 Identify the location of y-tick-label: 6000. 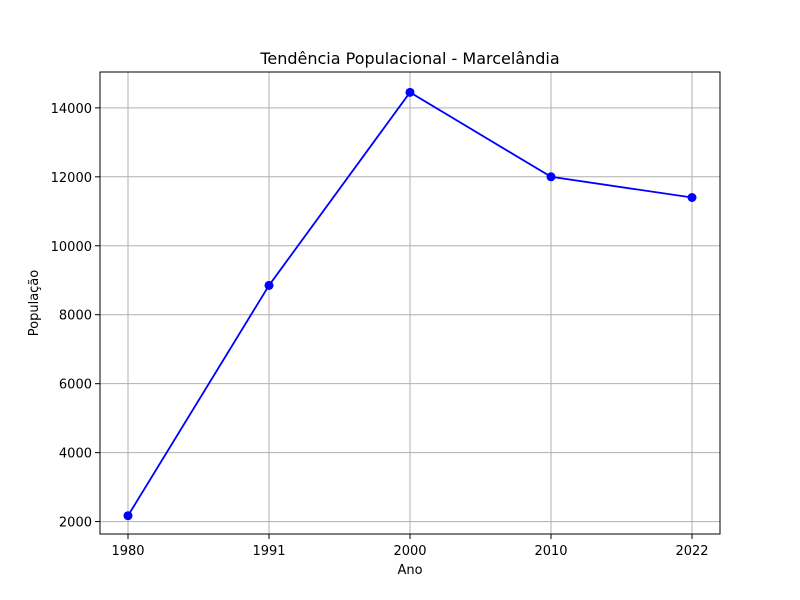
(75, 385).